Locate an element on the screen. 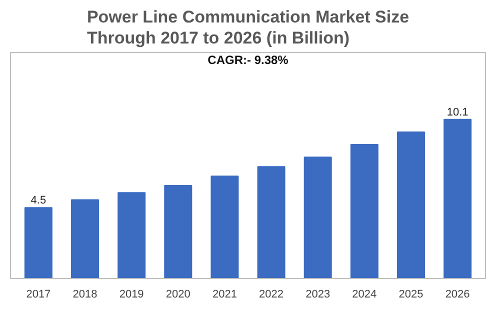 Image resolution: width=500 pixels, height=328 pixels. x-tick-label: 2017 is located at coordinates (38, 294).